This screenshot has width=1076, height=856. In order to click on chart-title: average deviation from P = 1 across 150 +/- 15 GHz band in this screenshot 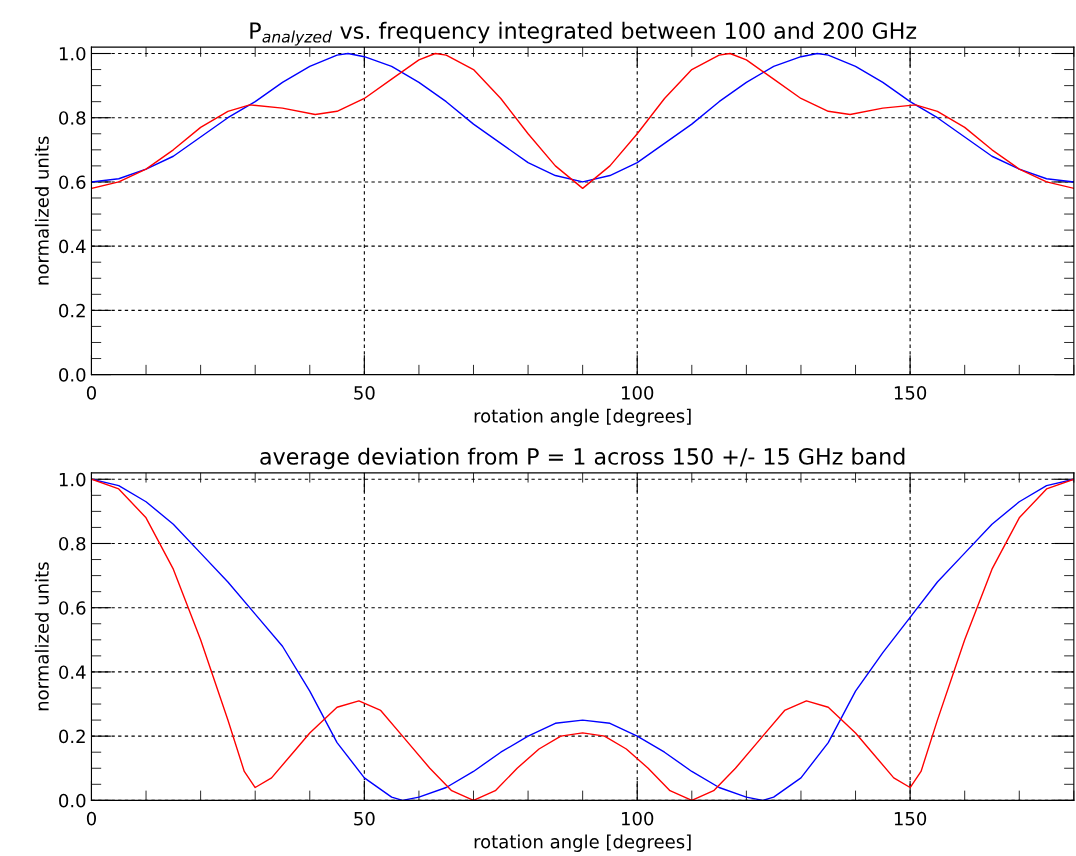, I will do `click(582, 458)`.